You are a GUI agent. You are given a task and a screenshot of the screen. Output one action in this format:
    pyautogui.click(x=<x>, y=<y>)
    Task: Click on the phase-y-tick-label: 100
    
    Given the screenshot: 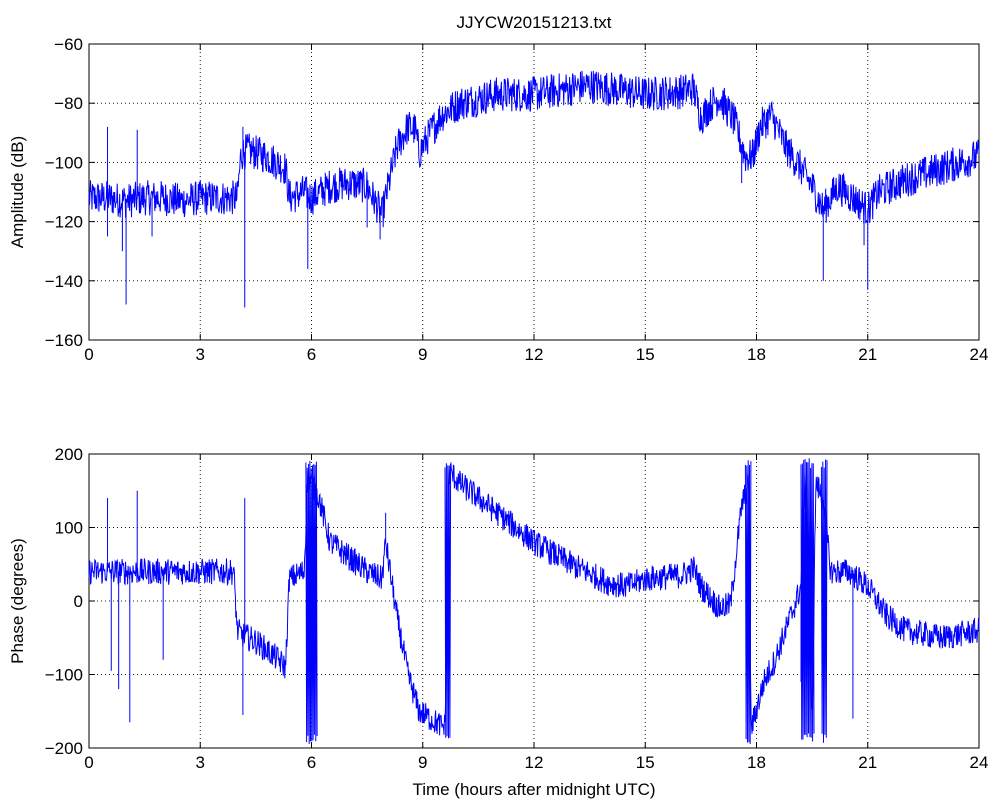 What is the action you would take?
    pyautogui.click(x=69, y=528)
    